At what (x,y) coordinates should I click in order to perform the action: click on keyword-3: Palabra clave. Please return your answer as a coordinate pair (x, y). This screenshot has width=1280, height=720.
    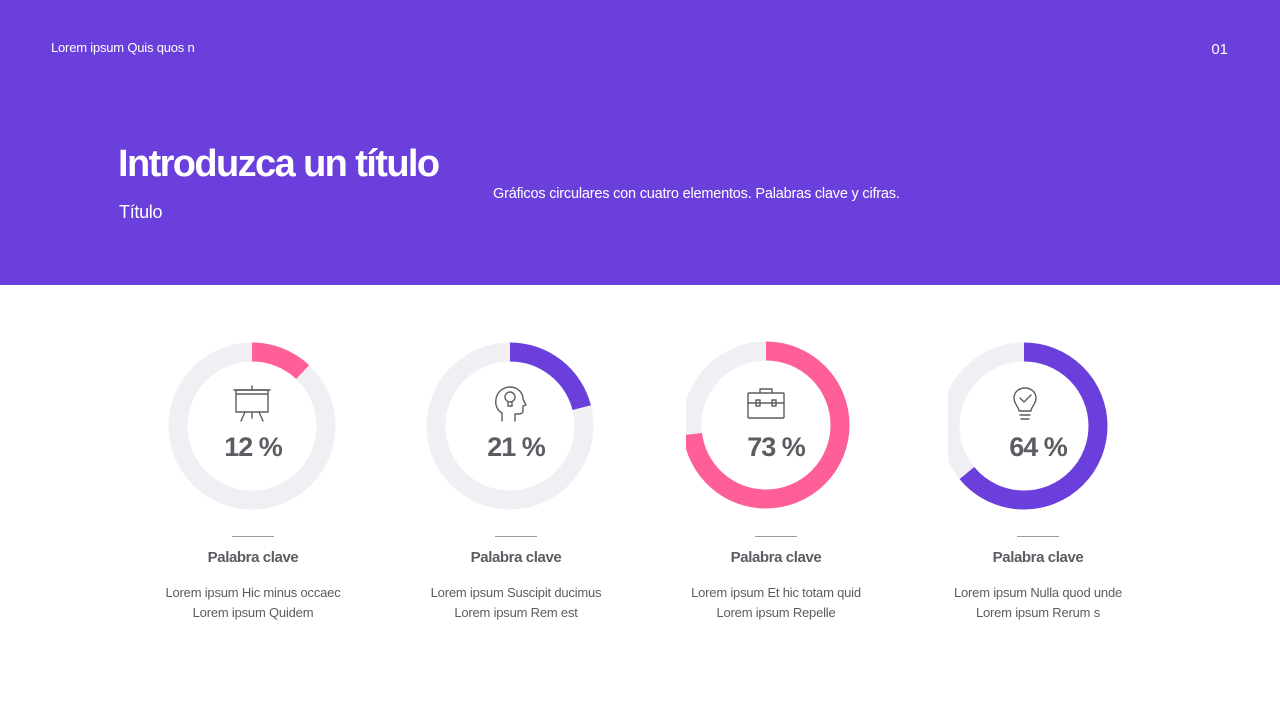
    Looking at the image, I should click on (776, 557).